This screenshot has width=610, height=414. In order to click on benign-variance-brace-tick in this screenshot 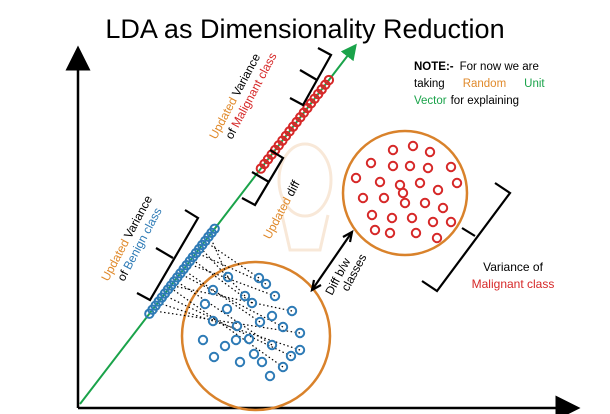, I will do `click(164, 253)`.